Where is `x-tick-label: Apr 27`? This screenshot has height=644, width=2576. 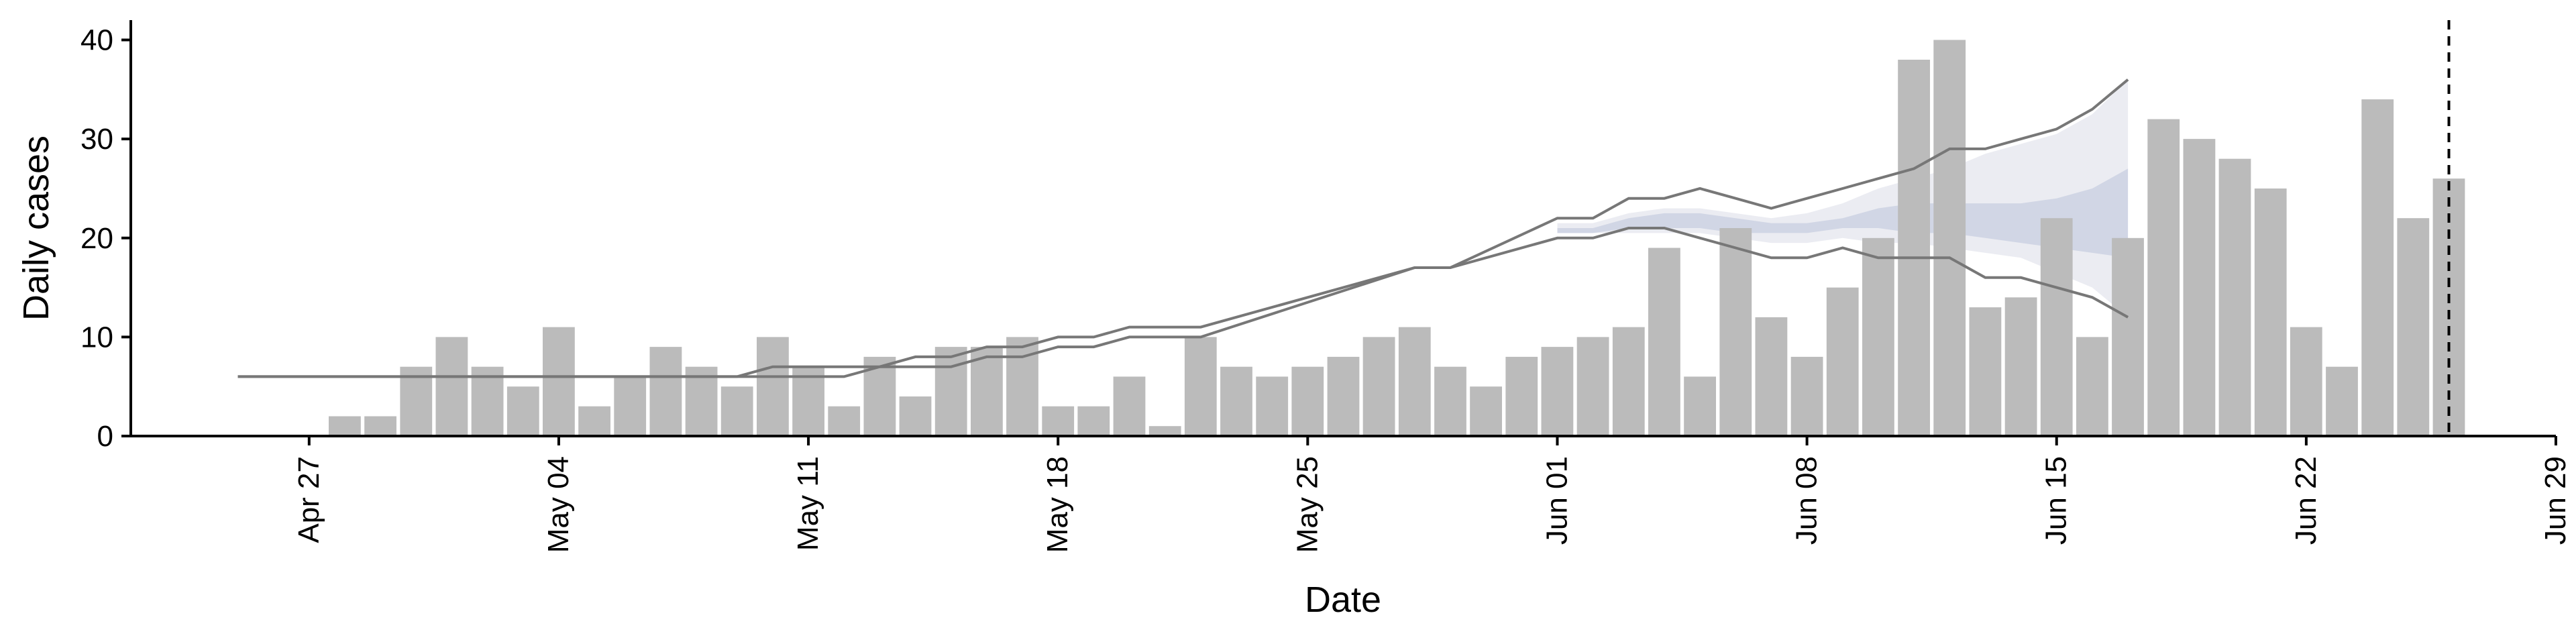 x-tick-label: Apr 27 is located at coordinates (308, 499).